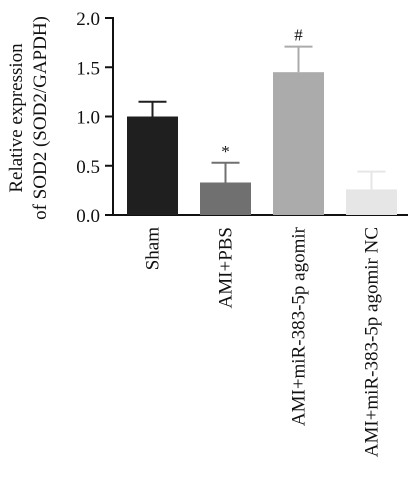 The width and height of the screenshot is (409, 500). What do you see at coordinates (298, 35) in the screenshot?
I see `significance-mark: #` at bounding box center [298, 35].